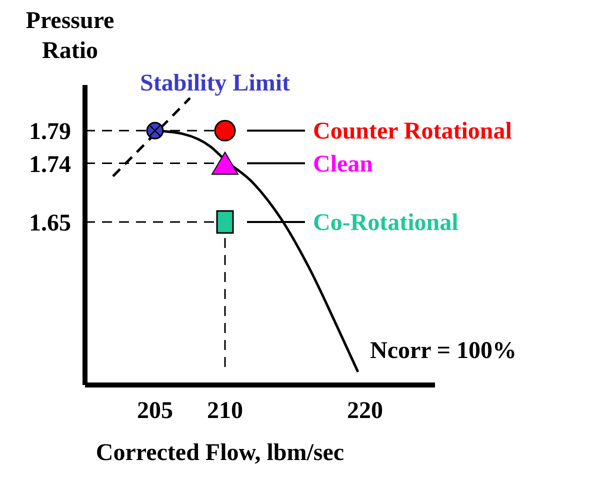  What do you see at coordinates (443, 351) in the screenshot?
I see `annotation: Ncorr = 100%` at bounding box center [443, 351].